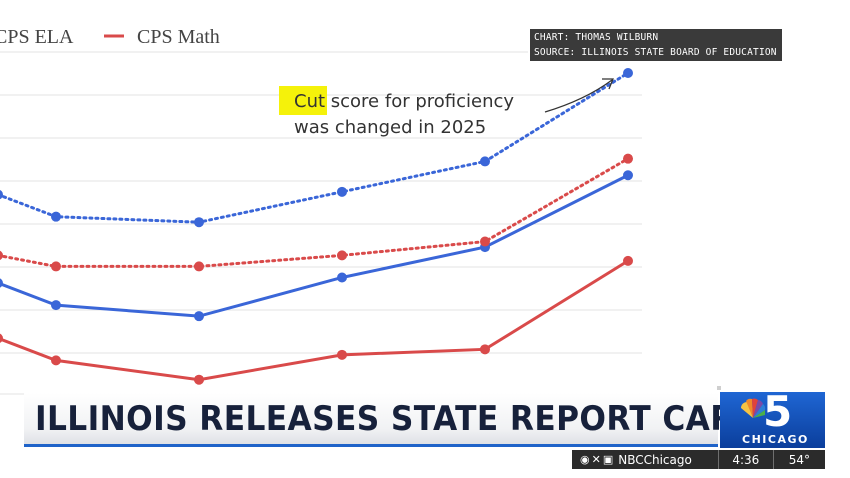 Image resolution: width=850 pixels, height=478 pixels. What do you see at coordinates (303, 100) in the screenshot?
I see `annotation-highlight` at bounding box center [303, 100].